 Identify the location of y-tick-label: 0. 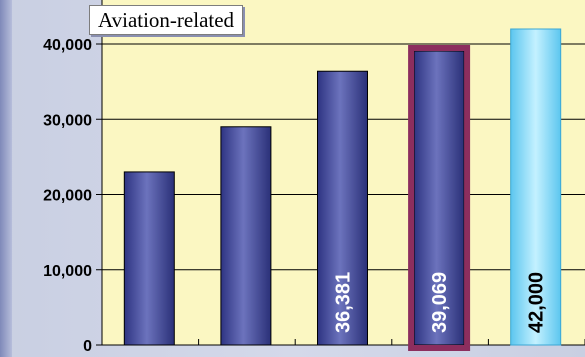
(87, 346).